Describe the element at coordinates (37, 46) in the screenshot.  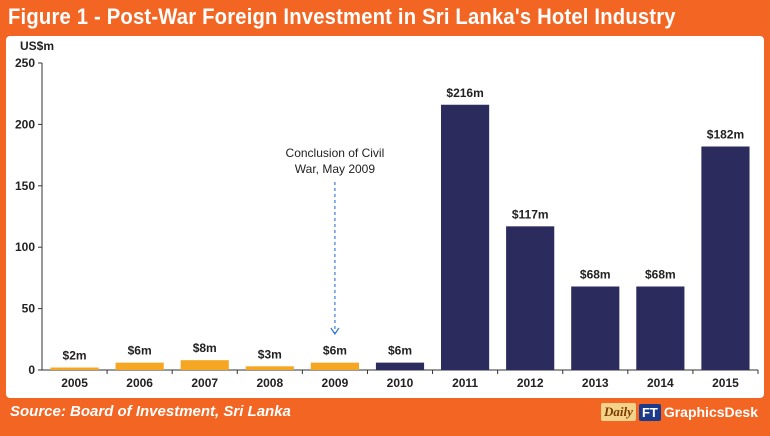
I see `y-axis-label: US$m` at that location.